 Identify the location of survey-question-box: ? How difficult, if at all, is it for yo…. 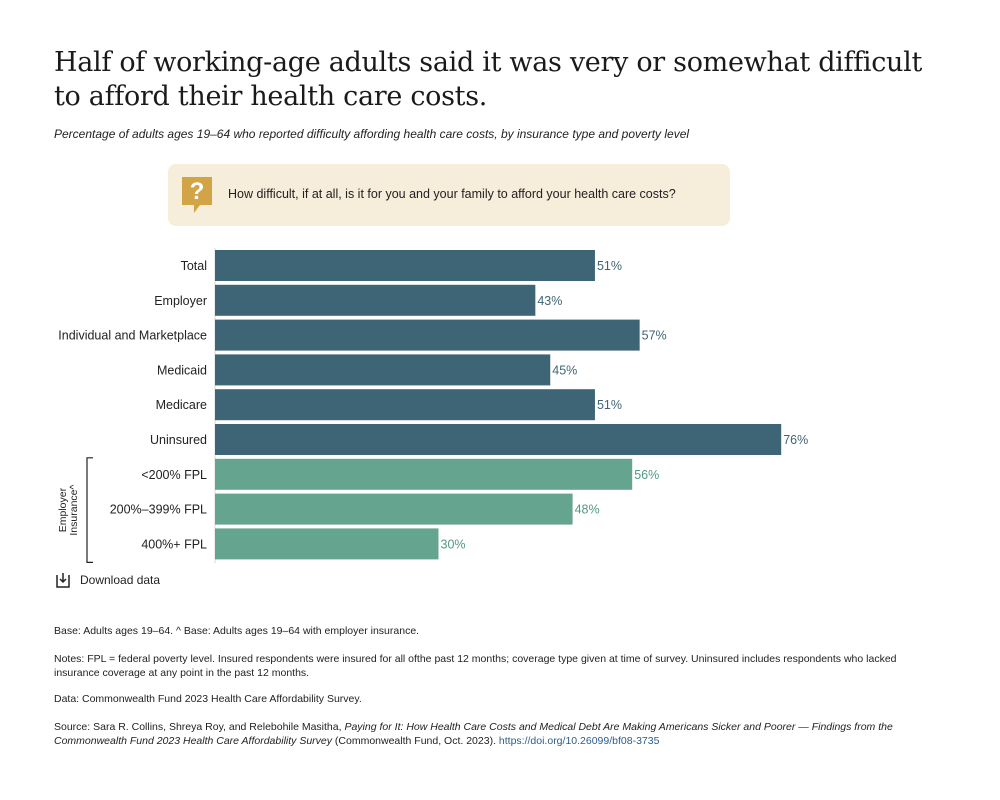
(449, 195).